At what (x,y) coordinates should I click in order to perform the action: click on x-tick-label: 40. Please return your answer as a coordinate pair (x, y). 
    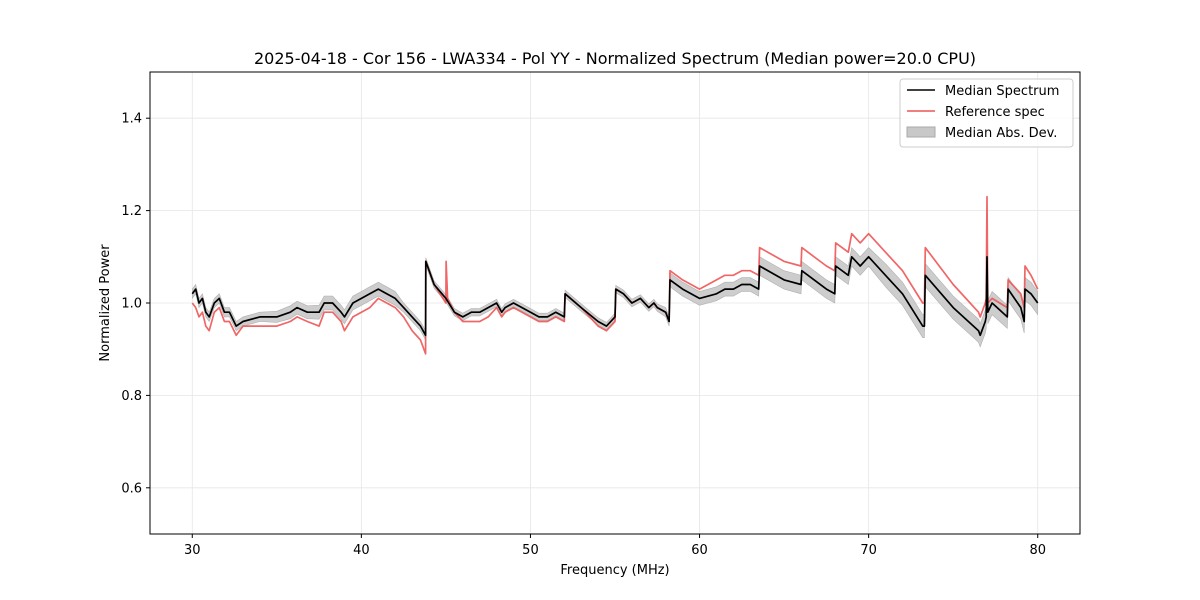
    Looking at the image, I should click on (361, 550).